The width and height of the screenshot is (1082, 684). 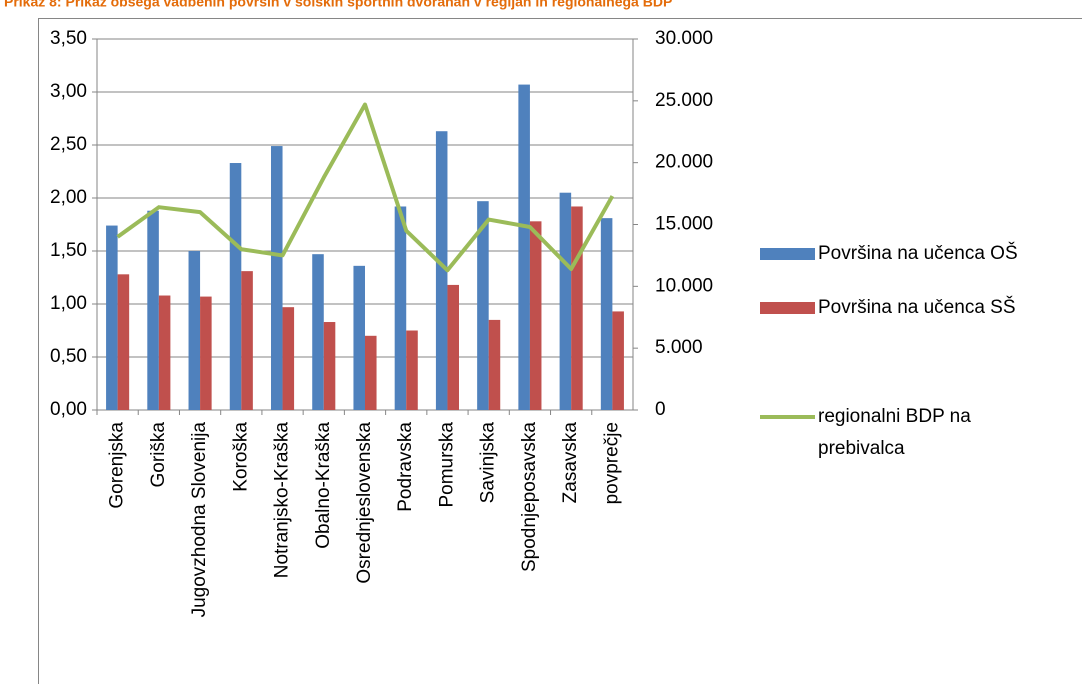 I want to click on y2-tick-label: 5.000, so click(x=679, y=347).